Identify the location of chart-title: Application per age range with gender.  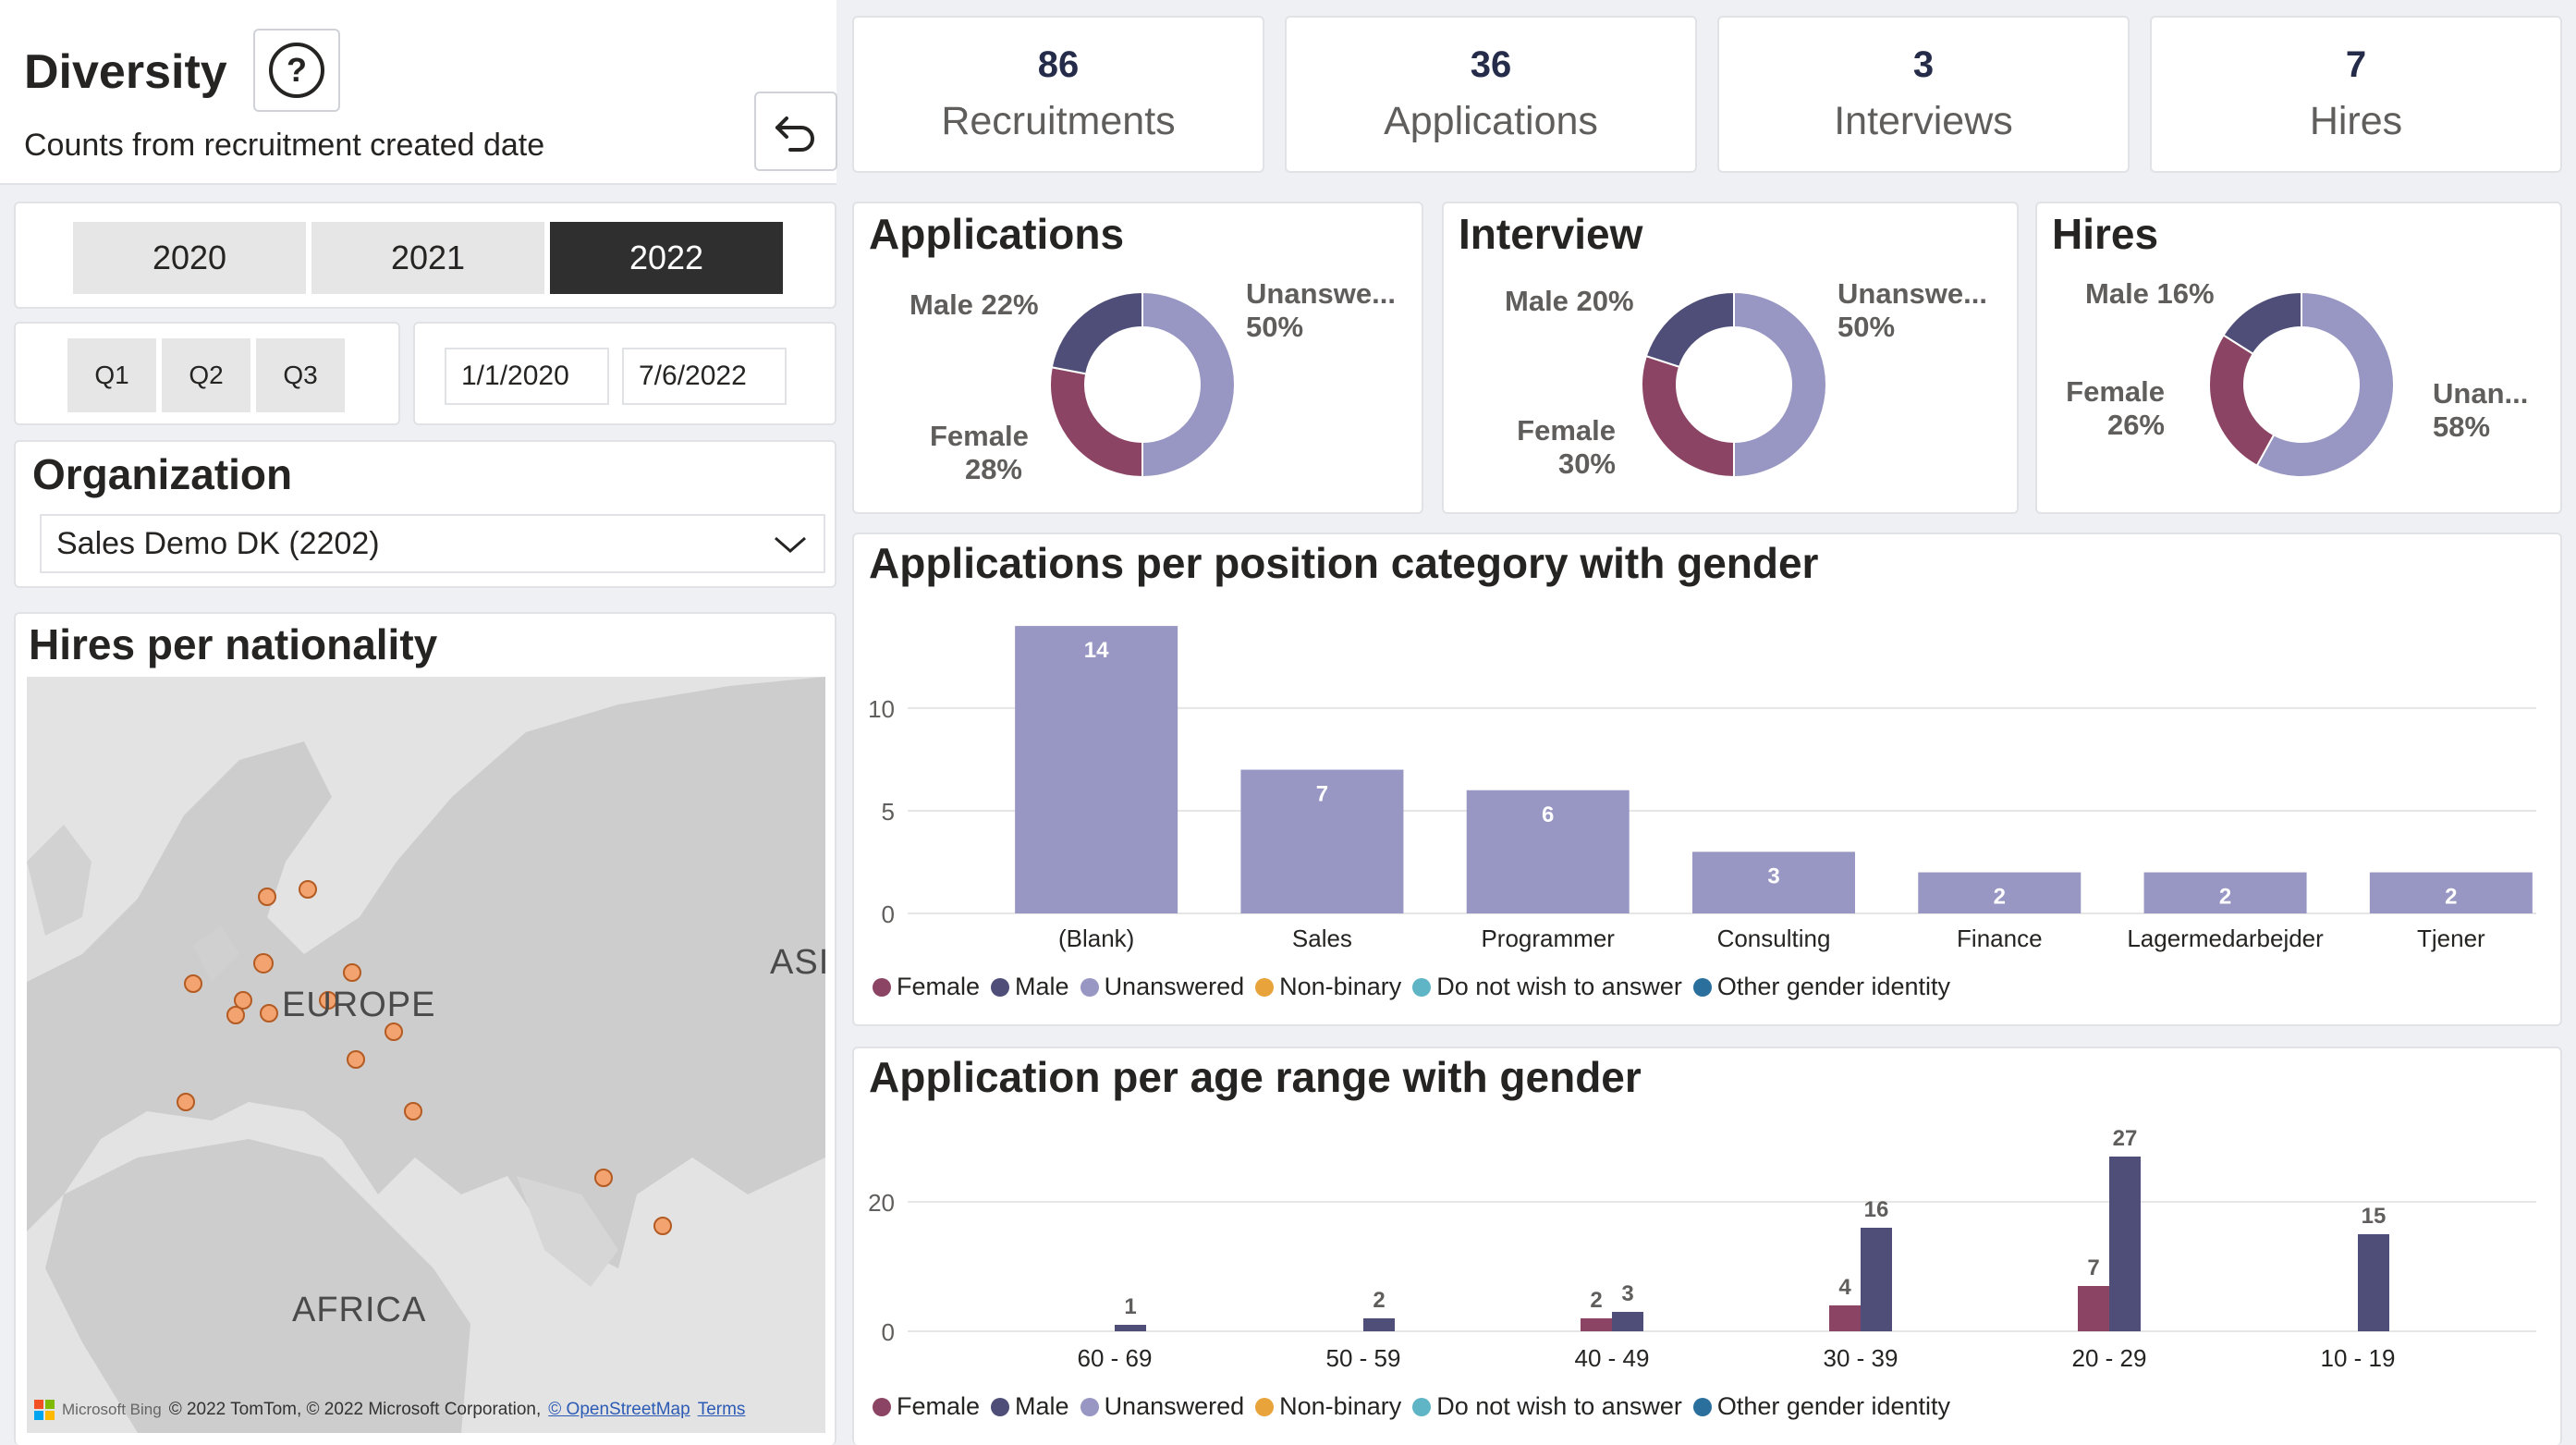
(1255, 1077).